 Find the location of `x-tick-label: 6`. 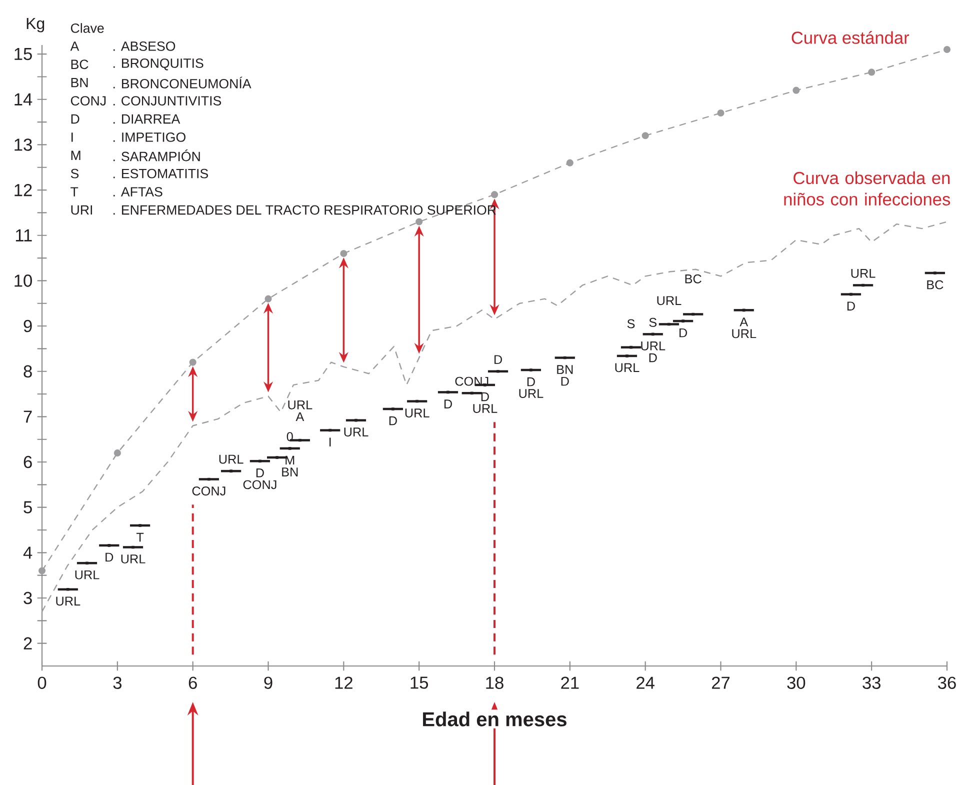

x-tick-label: 6 is located at coordinates (192, 682).